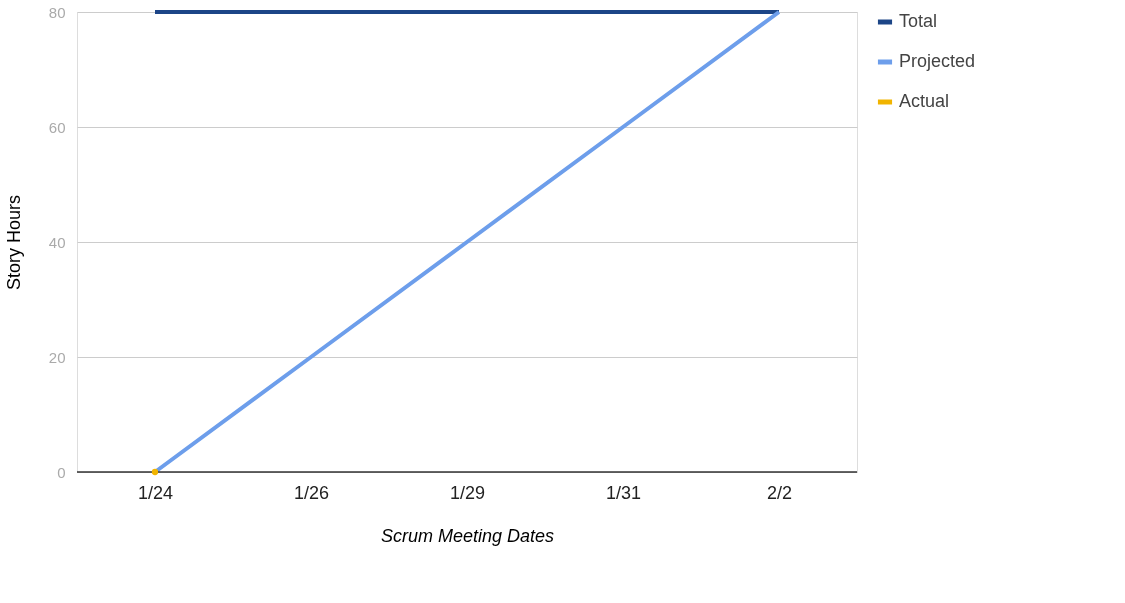 The height and width of the screenshot is (603, 1125). What do you see at coordinates (57, 242) in the screenshot?
I see `y-tick-label: 40` at bounding box center [57, 242].